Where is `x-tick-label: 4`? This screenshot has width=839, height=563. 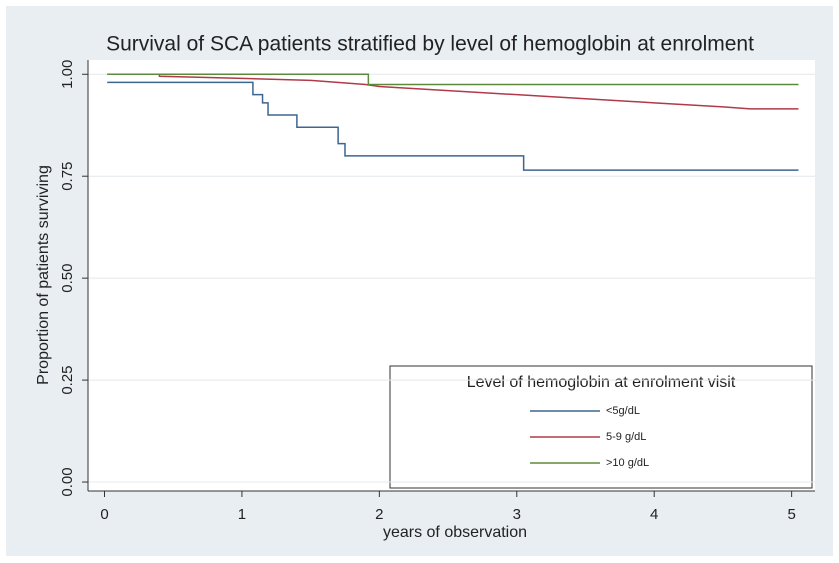 x-tick-label: 4 is located at coordinates (654, 514).